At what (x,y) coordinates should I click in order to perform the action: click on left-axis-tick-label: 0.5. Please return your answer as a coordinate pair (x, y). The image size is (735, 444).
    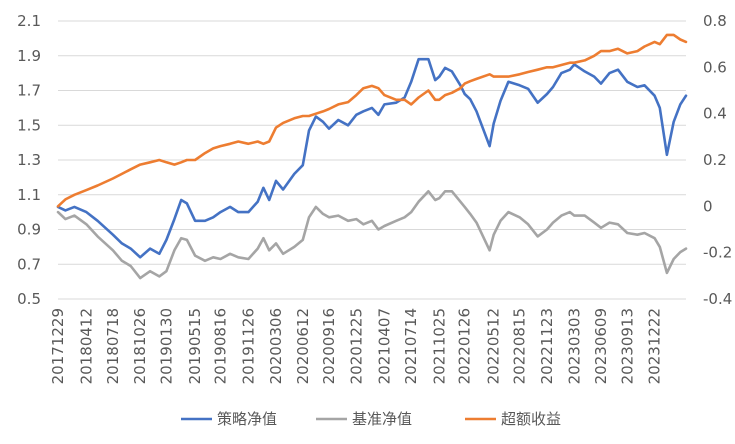
    Looking at the image, I should click on (29, 299).